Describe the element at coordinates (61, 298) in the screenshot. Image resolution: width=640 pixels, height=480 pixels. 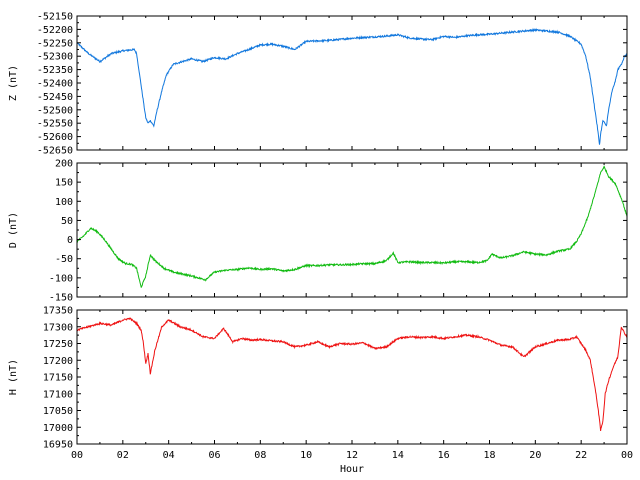
I see `y-tick-label: -150` at that location.